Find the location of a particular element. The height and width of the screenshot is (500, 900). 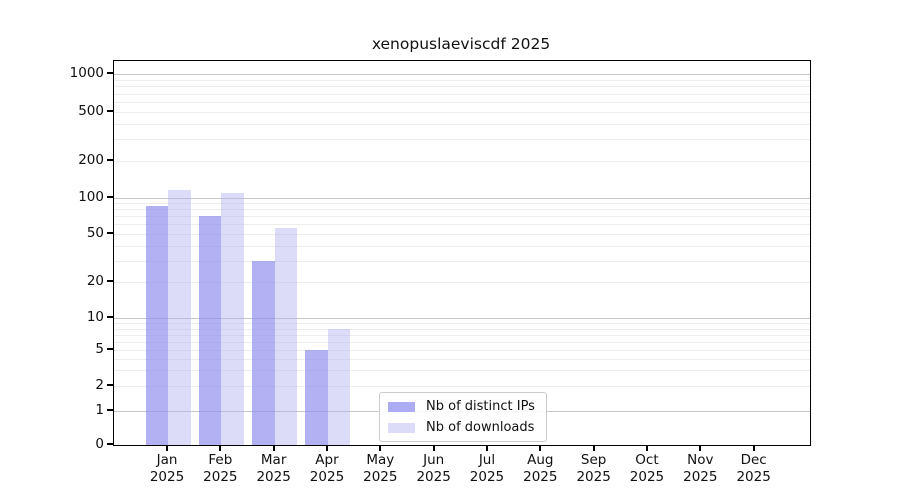

bar-distinct-ips-feb is located at coordinates (210, 330).